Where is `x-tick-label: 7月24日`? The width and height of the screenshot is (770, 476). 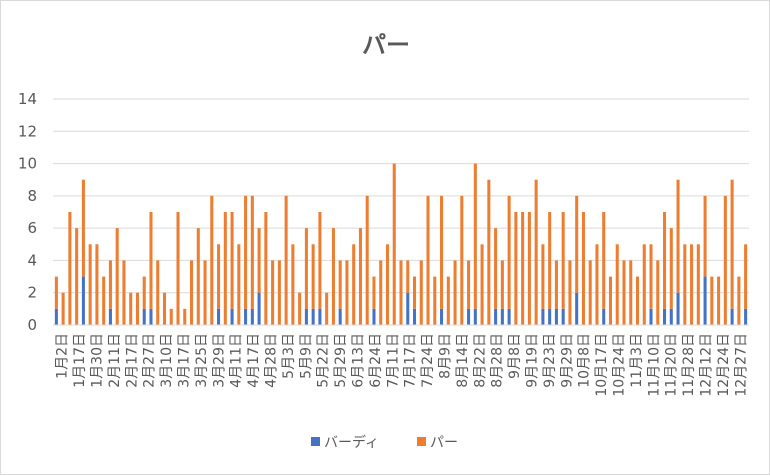 x-tick-label: 7月24日 is located at coordinates (428, 360).